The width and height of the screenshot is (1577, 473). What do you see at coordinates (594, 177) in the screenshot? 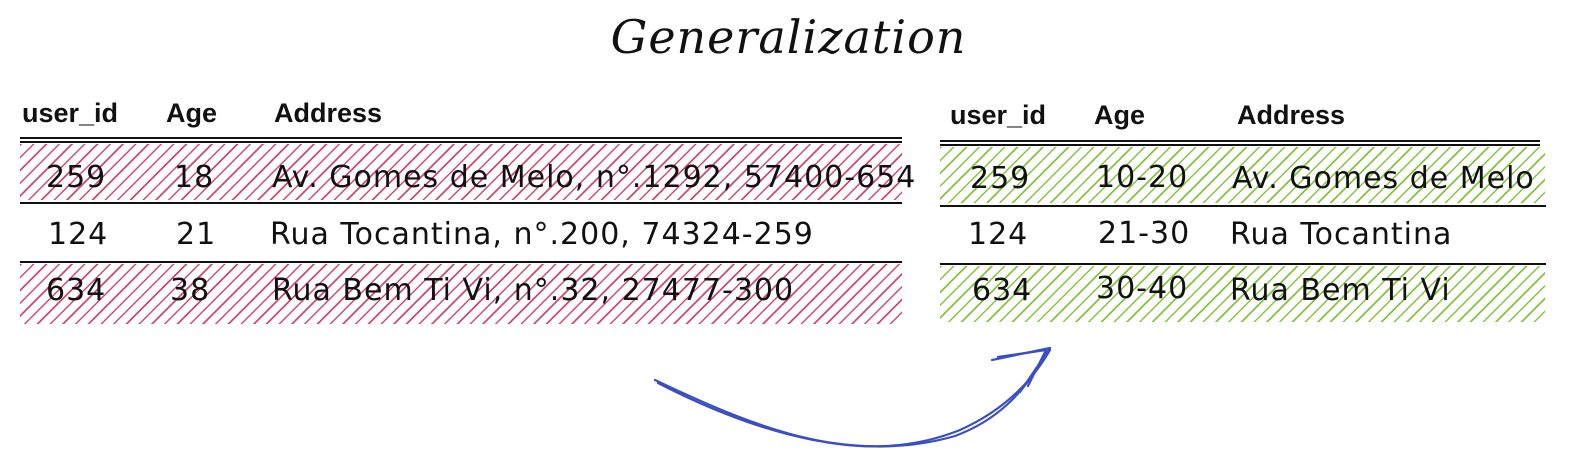
I see `table-cell: Av. Gomes de Melo, n°.1292, 57400-654` at bounding box center [594, 177].